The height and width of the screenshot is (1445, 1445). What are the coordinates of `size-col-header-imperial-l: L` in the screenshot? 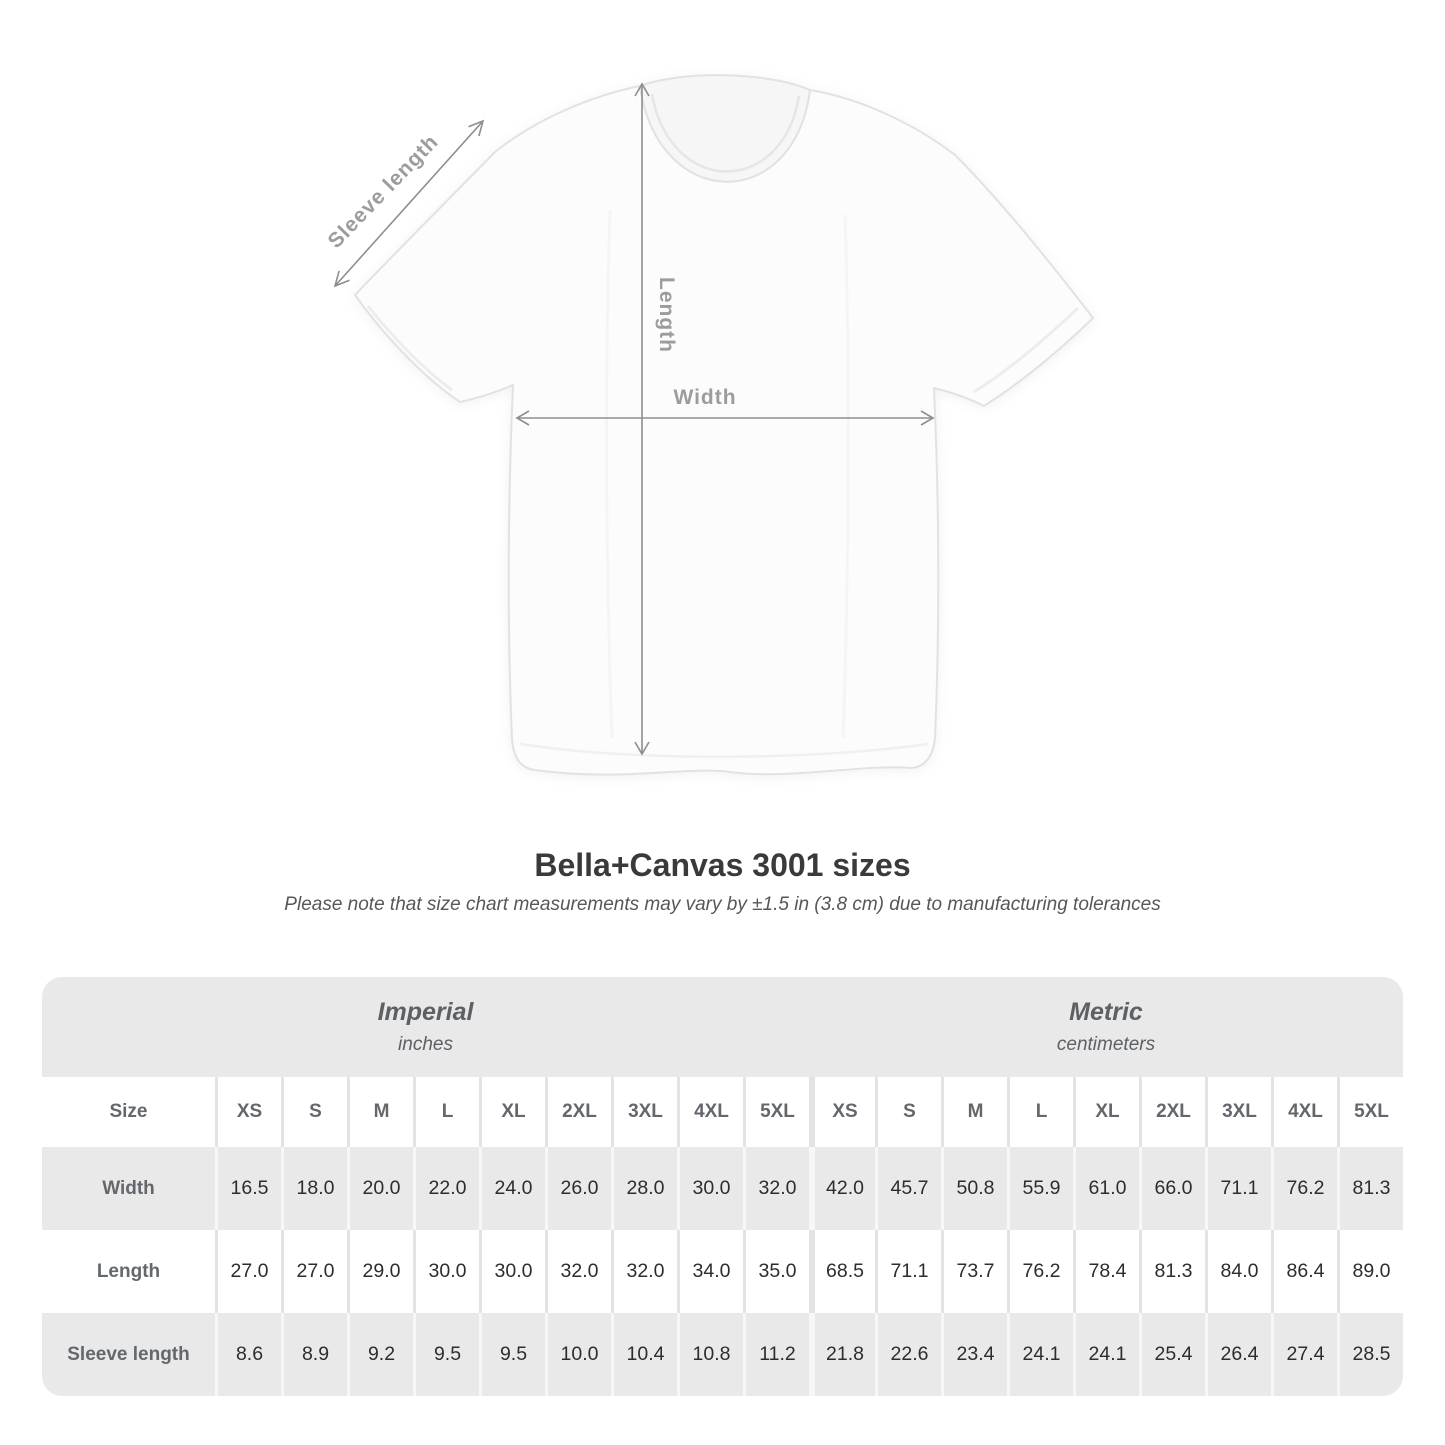 It's located at (446, 1112).